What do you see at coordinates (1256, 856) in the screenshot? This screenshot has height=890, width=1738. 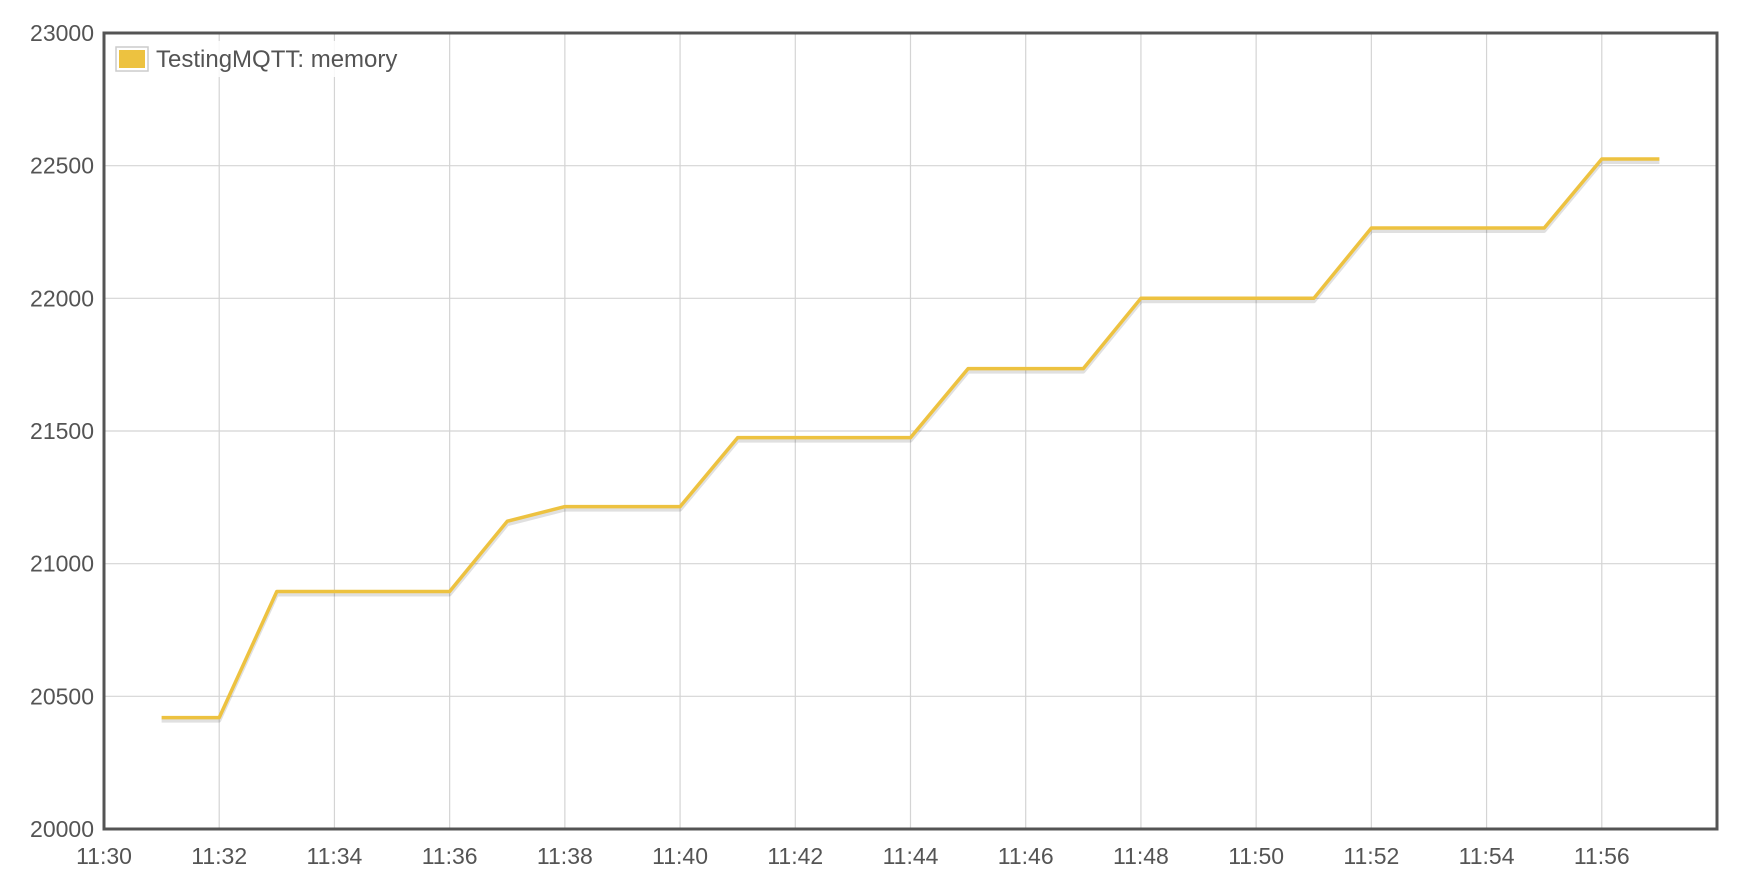 I see `x-tick-label: 11:50` at bounding box center [1256, 856].